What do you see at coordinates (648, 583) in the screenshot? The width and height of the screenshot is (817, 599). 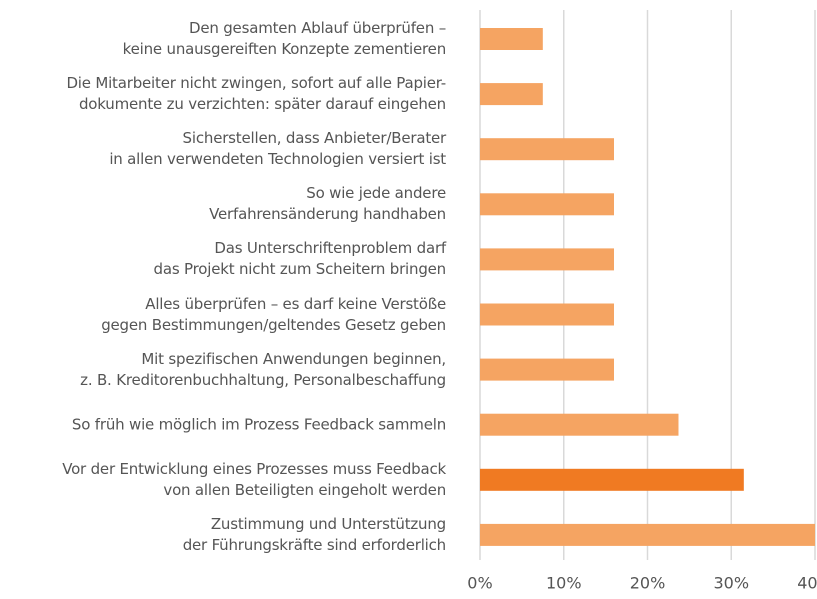 I see `x-tick-label: 20%` at bounding box center [648, 583].